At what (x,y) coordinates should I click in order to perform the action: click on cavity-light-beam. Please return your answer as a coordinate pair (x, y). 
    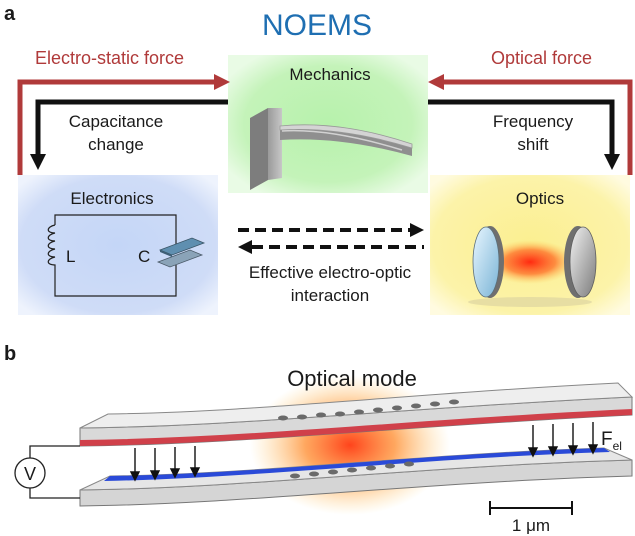
    Looking at the image, I should click on (530, 262).